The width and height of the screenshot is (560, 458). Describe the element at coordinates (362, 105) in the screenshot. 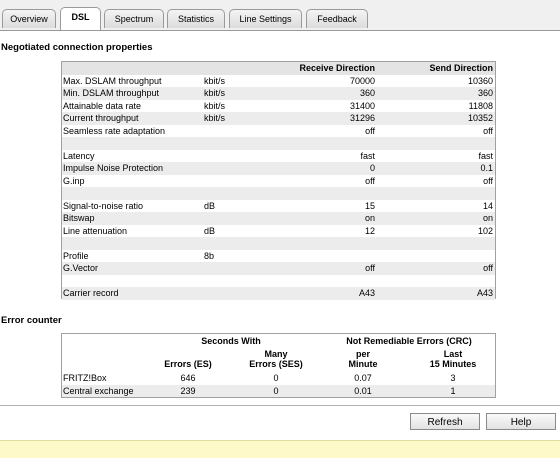

I see `receive-value: 31400` at that location.